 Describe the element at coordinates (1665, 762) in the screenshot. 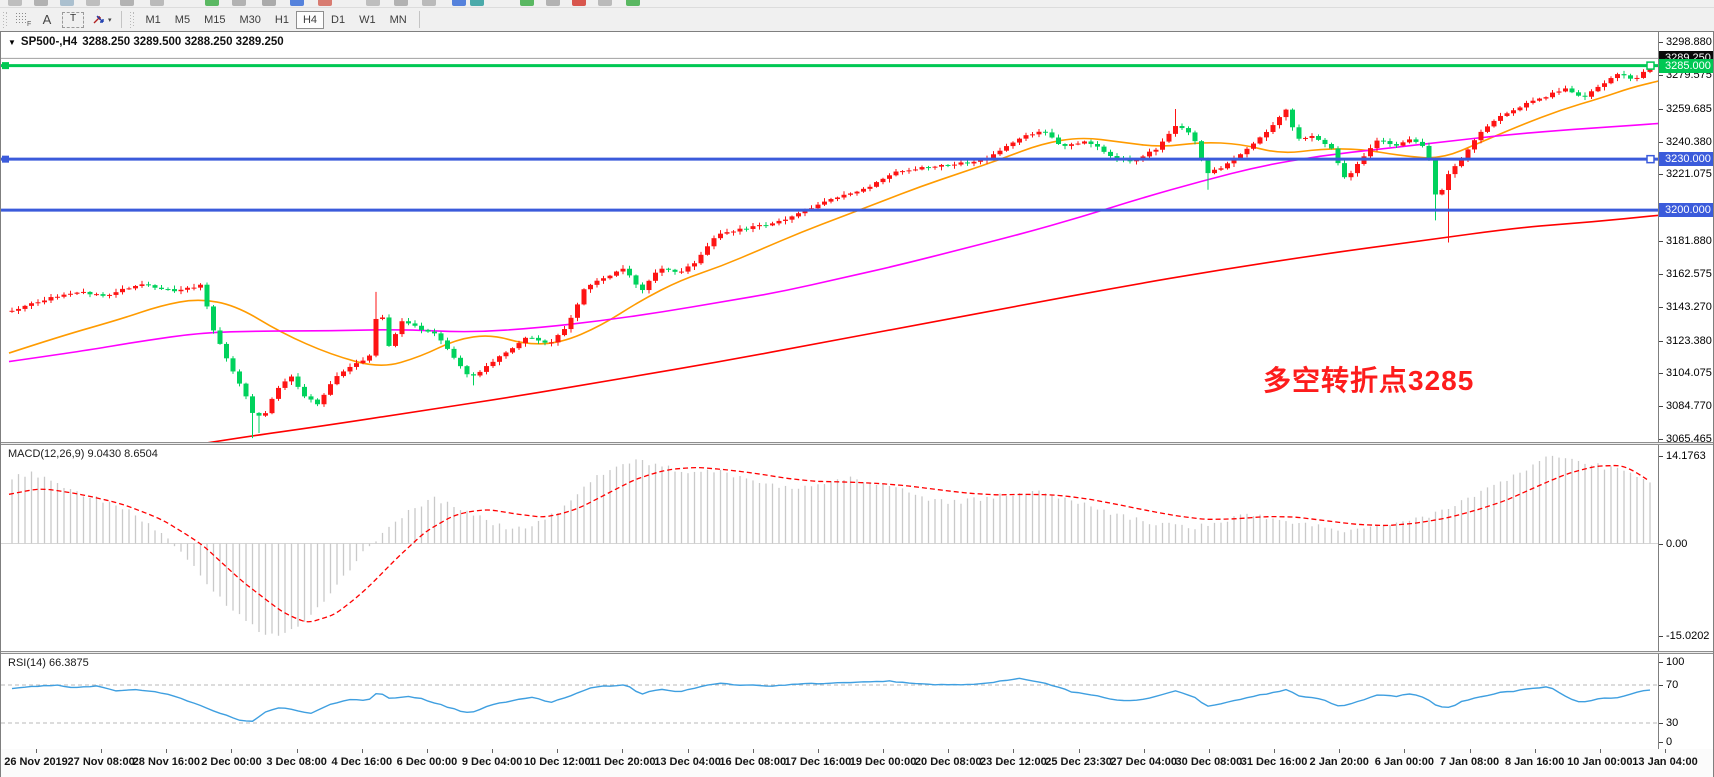

I see `time-axis-label: 13 Jan 04:00` at that location.